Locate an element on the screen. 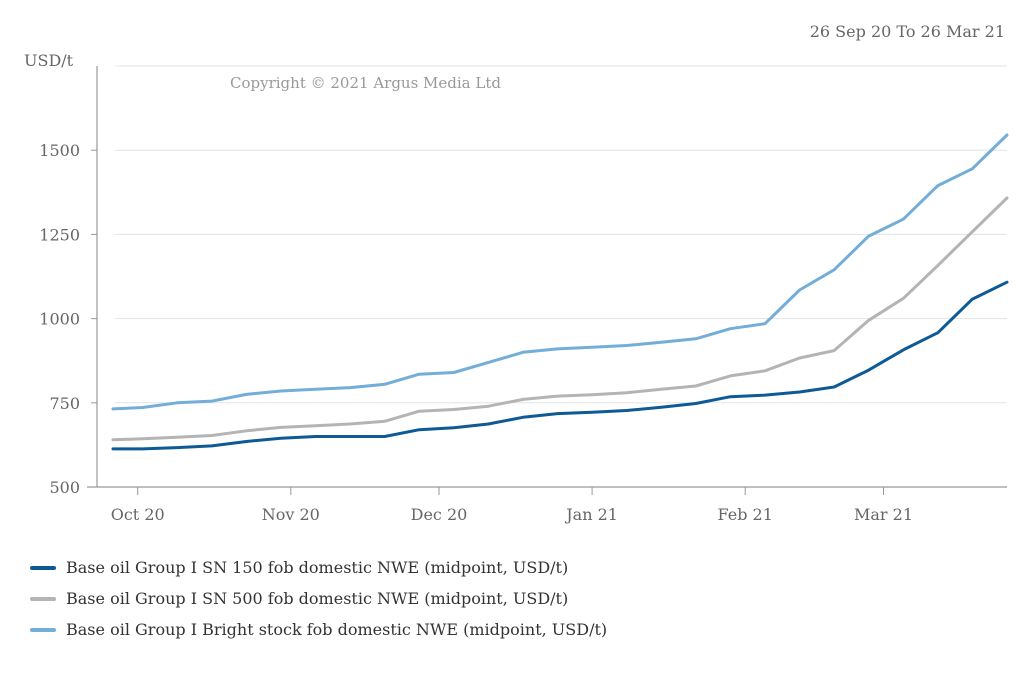  y-tick-label: 1500 is located at coordinates (59, 150).